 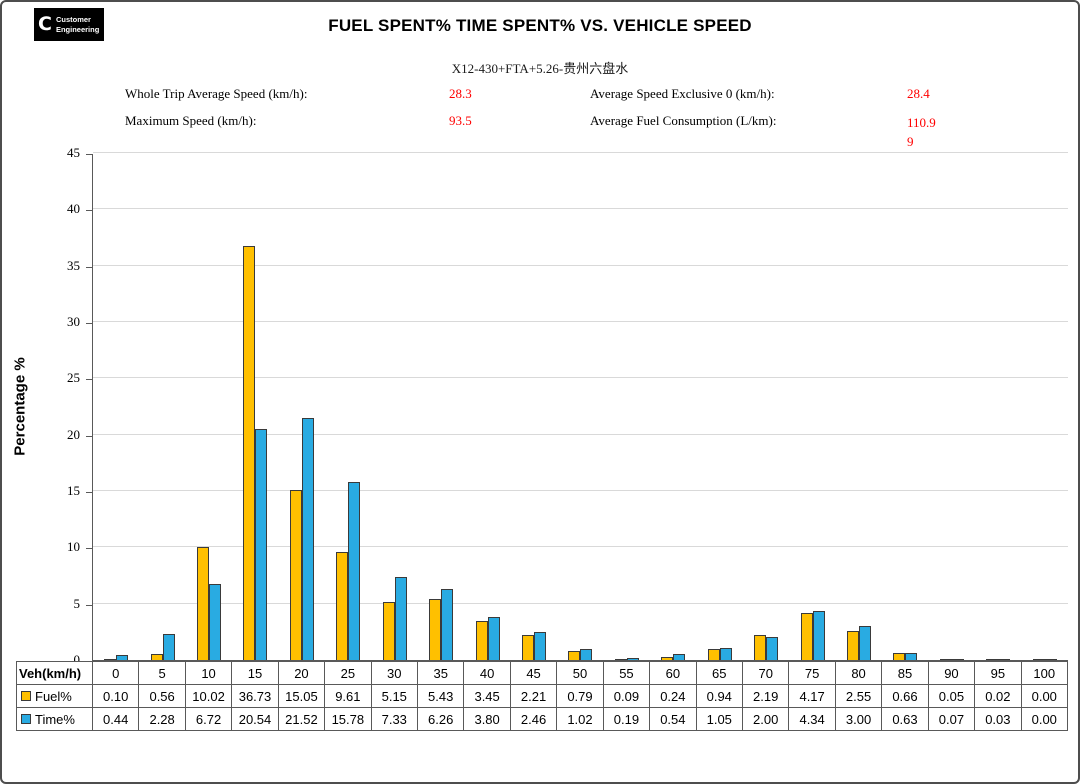 What do you see at coordinates (394, 719) in the screenshot?
I see `time-value-30: 7.33` at bounding box center [394, 719].